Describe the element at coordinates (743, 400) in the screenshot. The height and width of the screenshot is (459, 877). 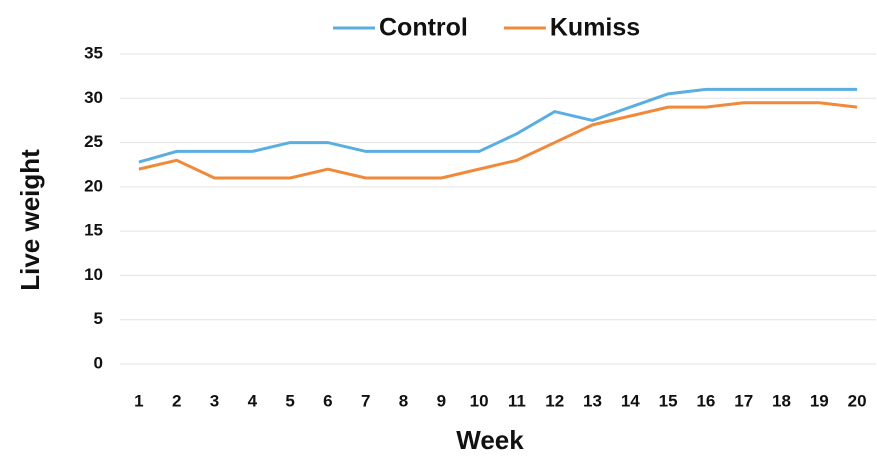
I see `x-tick-label: 17` at that location.